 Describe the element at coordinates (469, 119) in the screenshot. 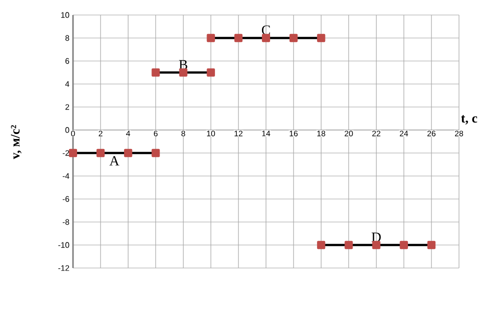

I see `x-axis-title: t, с` at that location.